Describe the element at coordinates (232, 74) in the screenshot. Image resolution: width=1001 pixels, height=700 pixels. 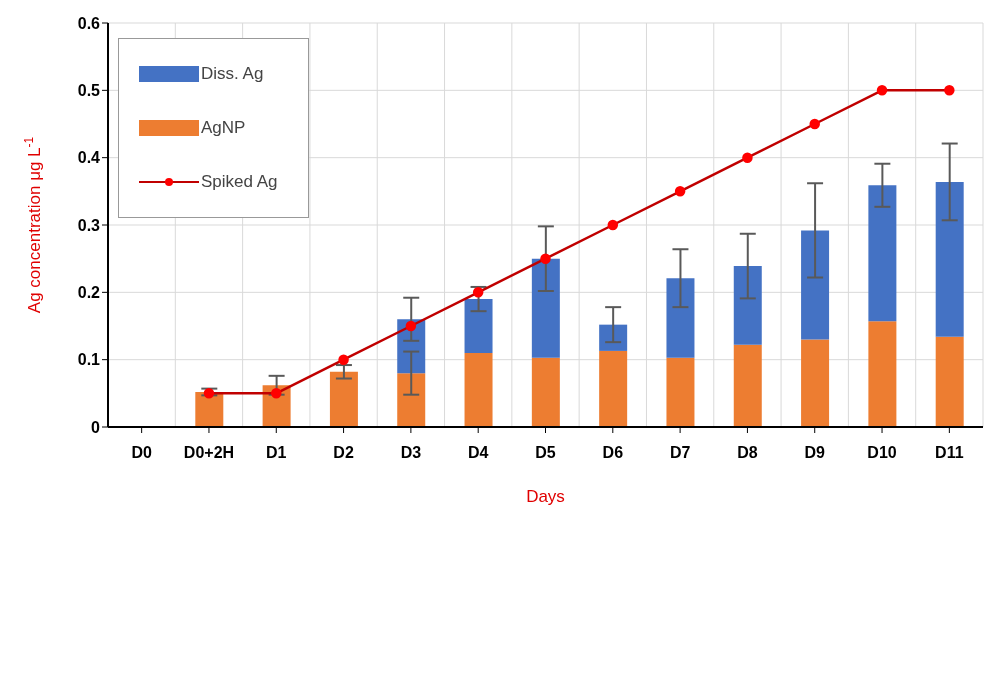
I see `legend-label: Diss. Ag` at that location.